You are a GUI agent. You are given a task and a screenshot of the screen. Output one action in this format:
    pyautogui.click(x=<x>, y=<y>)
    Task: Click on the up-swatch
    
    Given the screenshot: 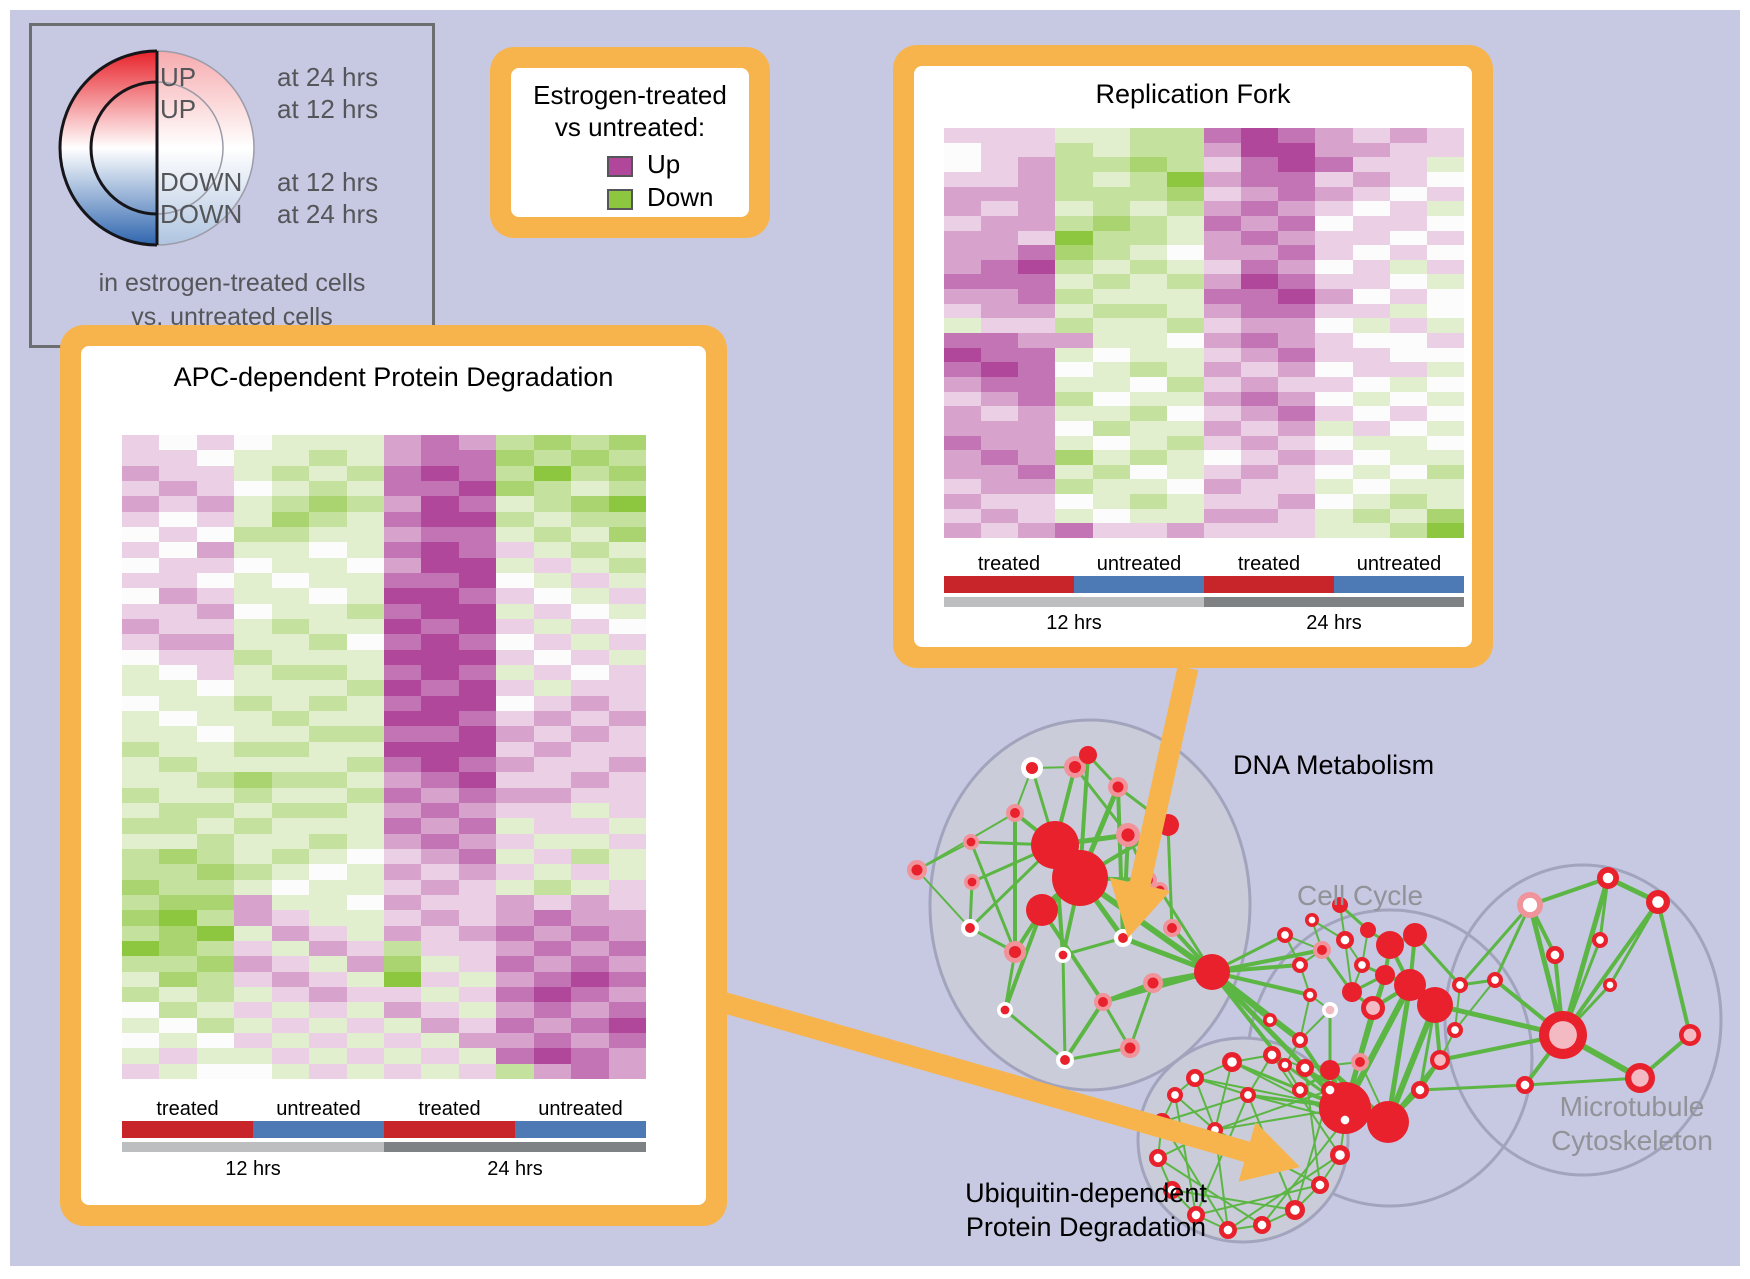 What is the action you would take?
    pyautogui.click(x=620, y=166)
    